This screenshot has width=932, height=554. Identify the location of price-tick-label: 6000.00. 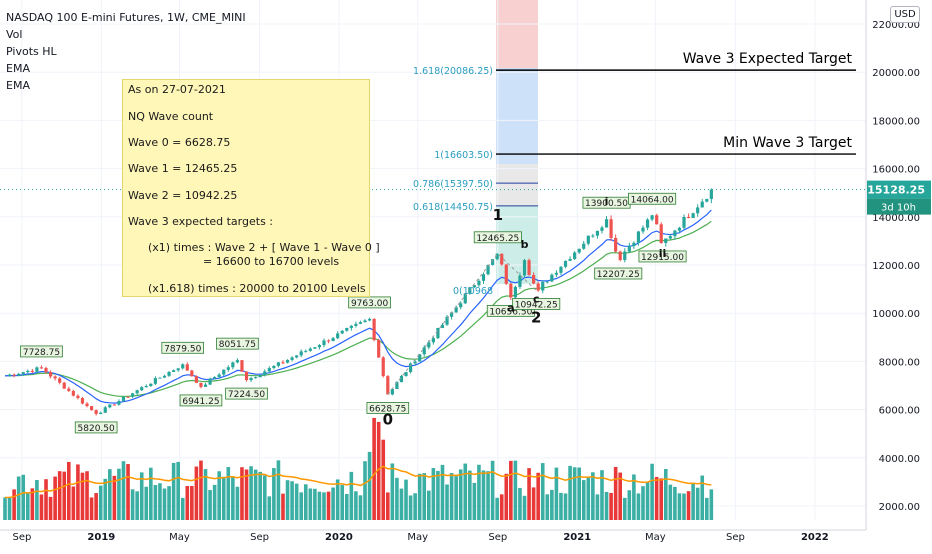
(899, 411).